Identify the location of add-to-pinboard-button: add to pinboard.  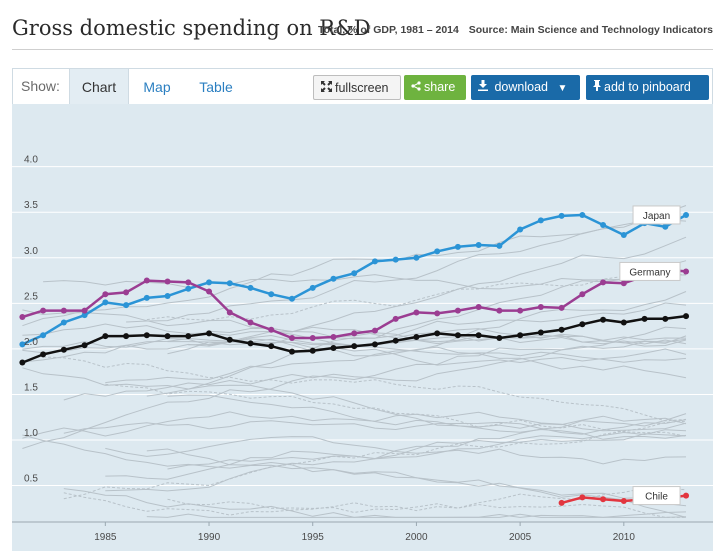
(647, 87).